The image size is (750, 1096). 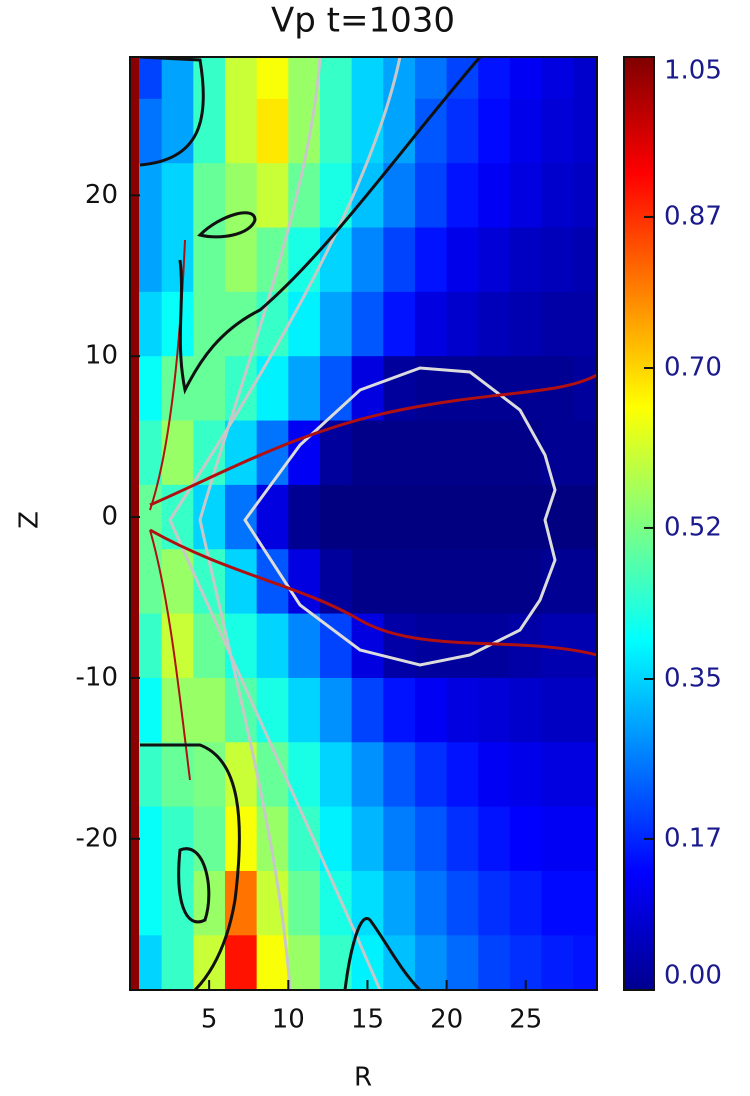 I want to click on x-tick-label: 25, so click(x=525, y=1020).